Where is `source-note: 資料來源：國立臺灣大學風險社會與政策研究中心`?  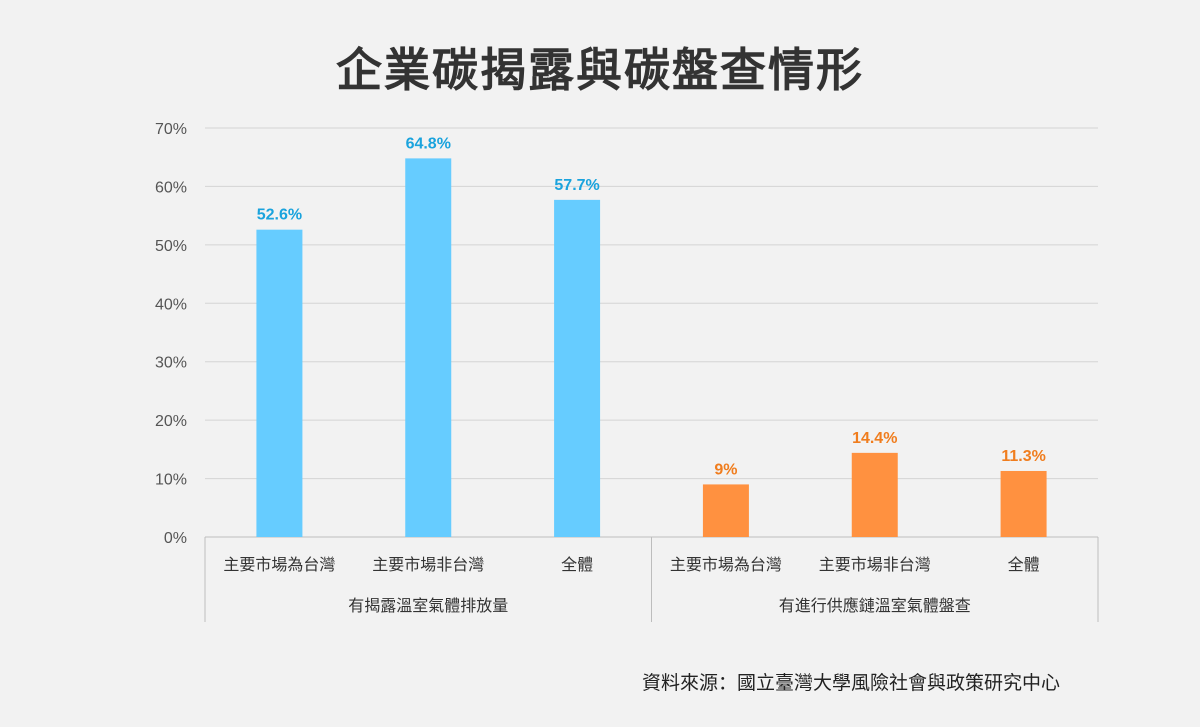 source-note: 資料來源：國立臺灣大學風險社會與政策研究中心 is located at coordinates (850, 683).